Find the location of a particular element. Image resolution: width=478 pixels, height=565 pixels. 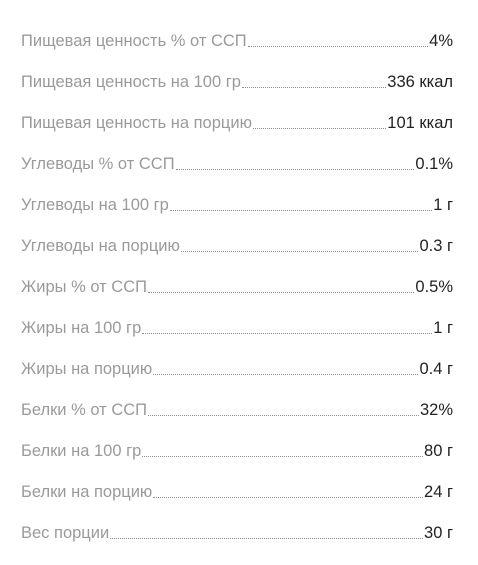

nutrient-label: Углеводы на 100 гр is located at coordinates (95, 205).